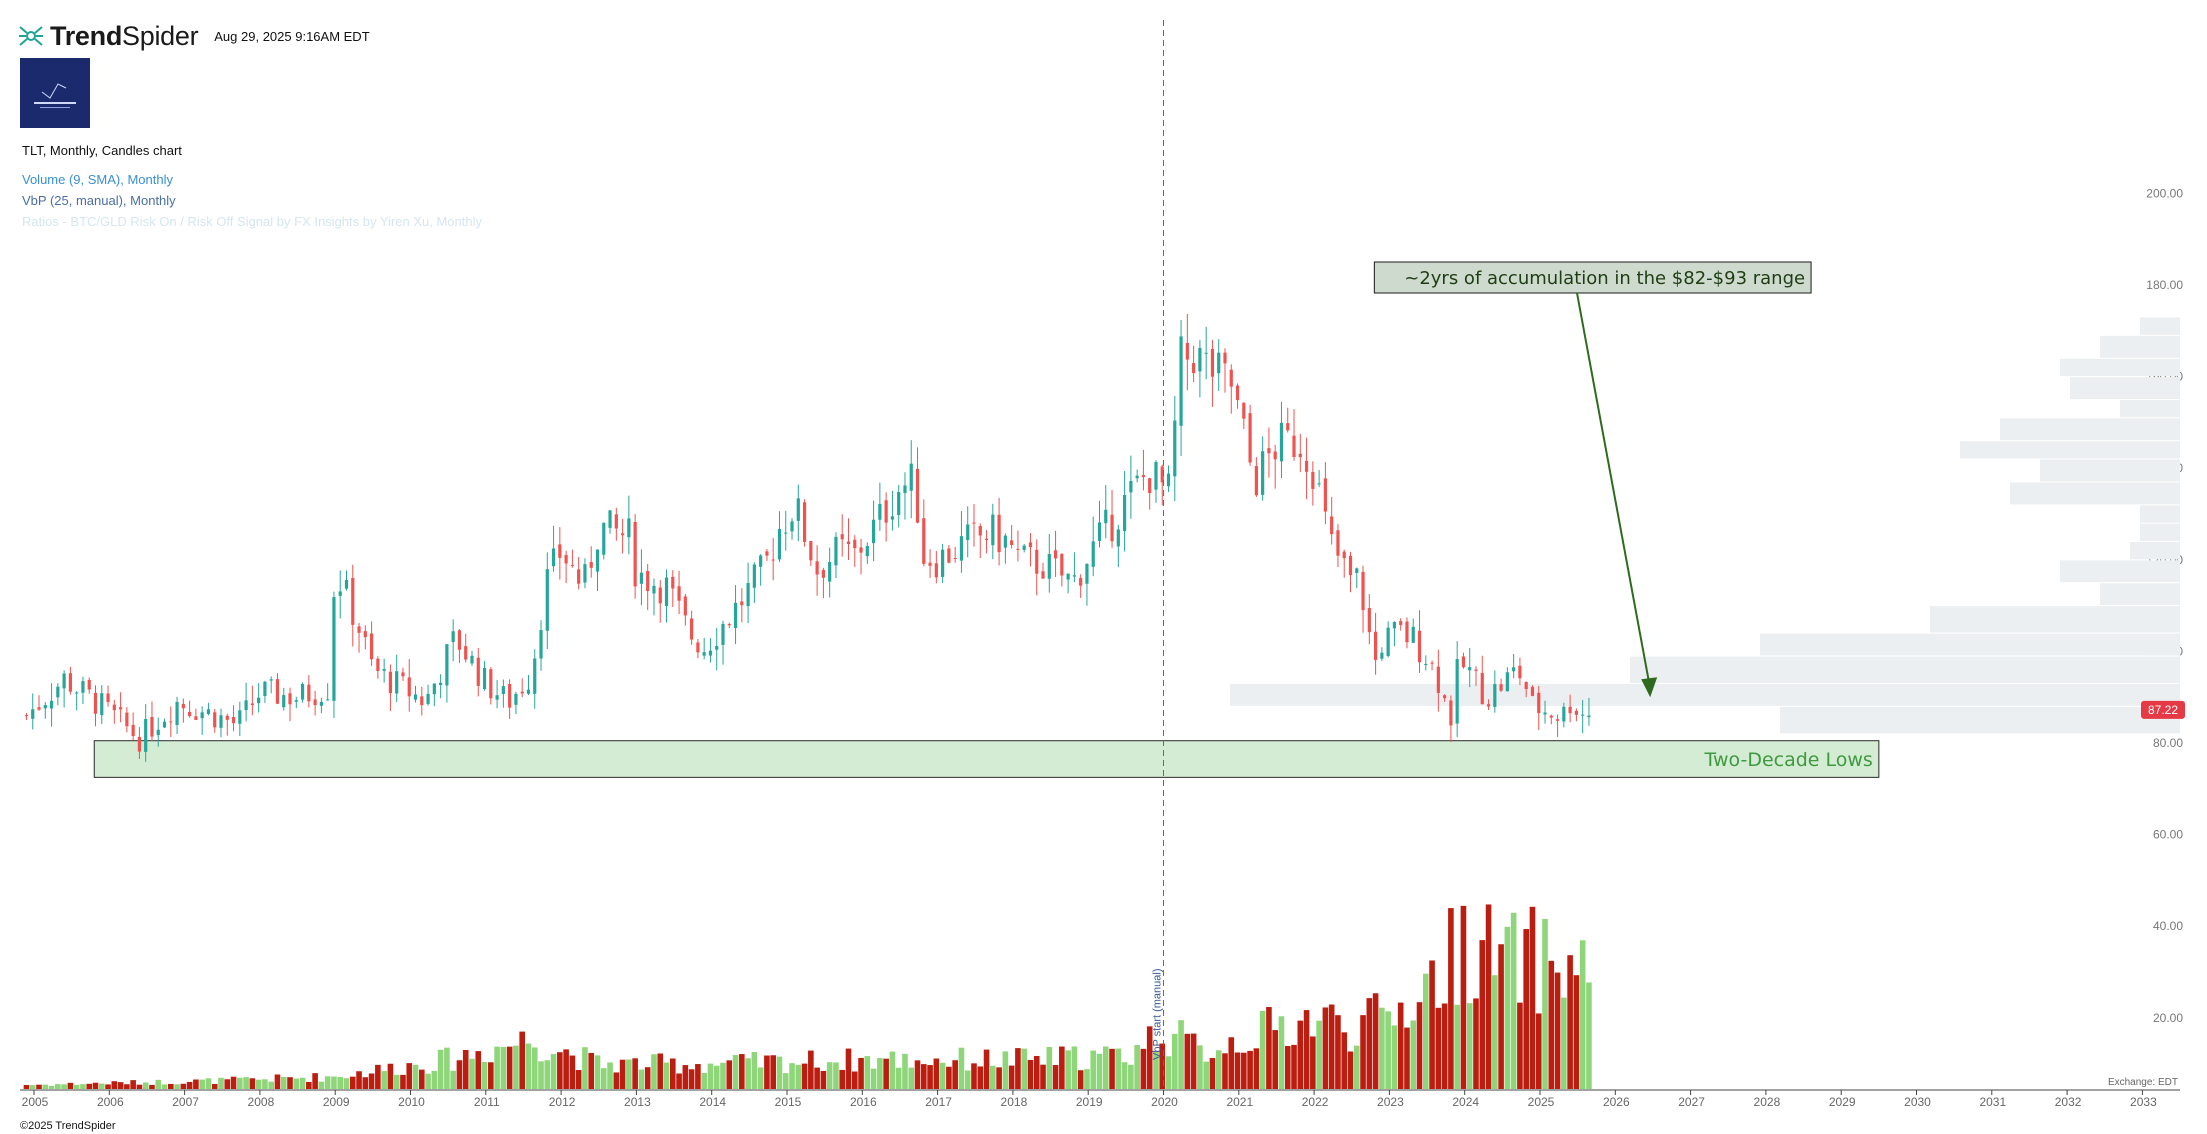  What do you see at coordinates (99, 200) in the screenshot?
I see `legend-vbp: VbP (25, manual), Monthly` at bounding box center [99, 200].